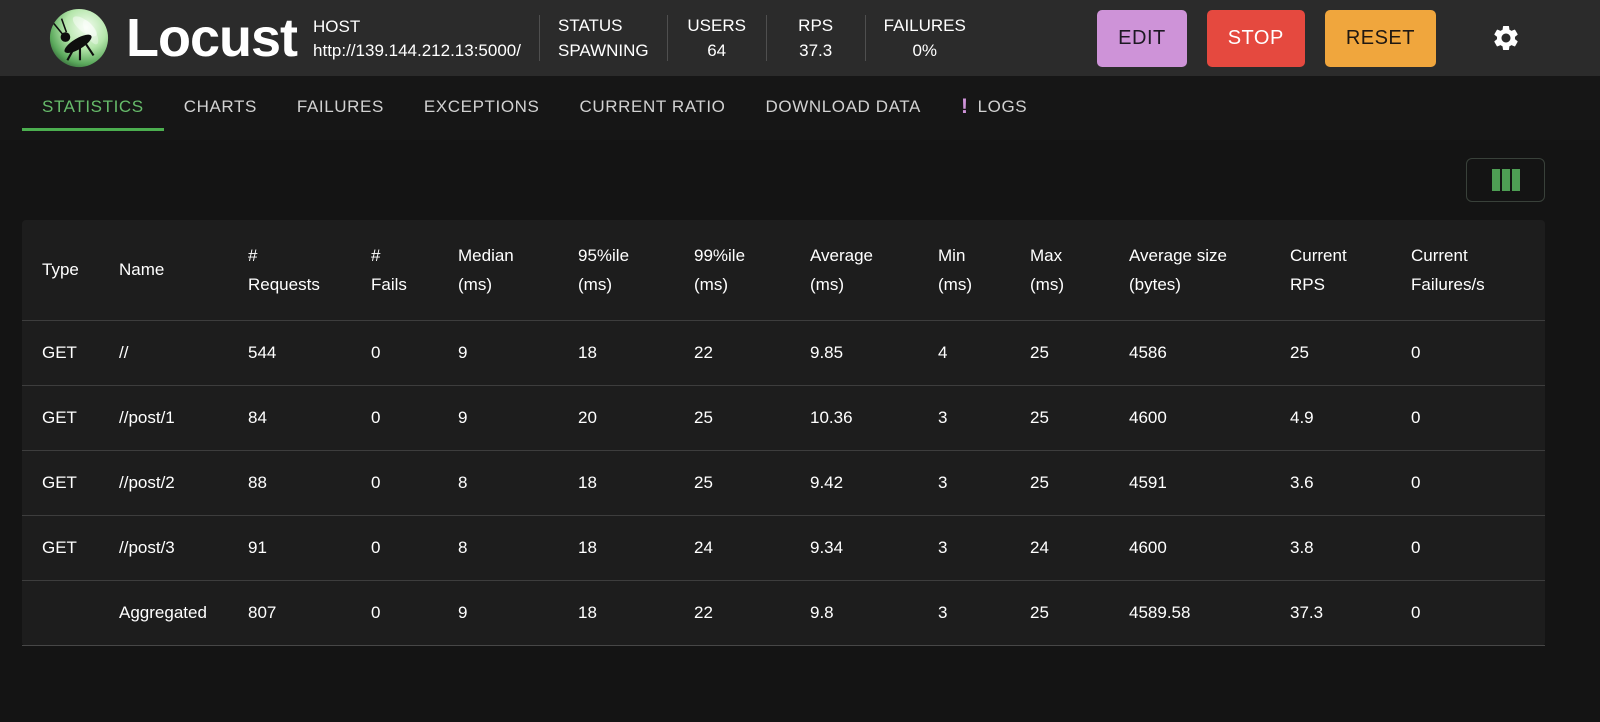  What do you see at coordinates (716, 25) in the screenshot?
I see `users-label: USERS` at bounding box center [716, 25].